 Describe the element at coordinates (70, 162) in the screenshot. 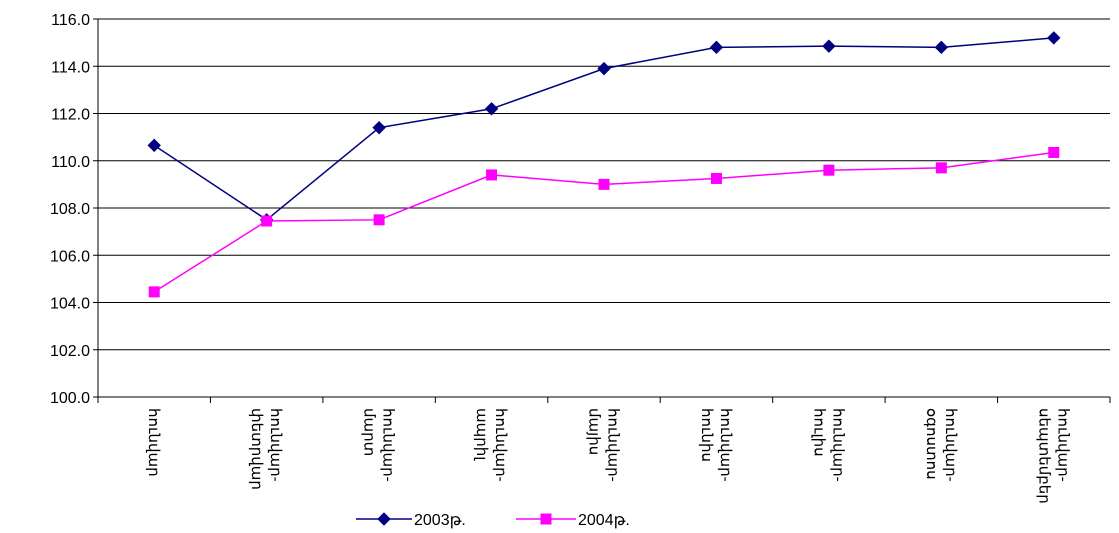

I see `y-tick-label: 110.0` at that location.